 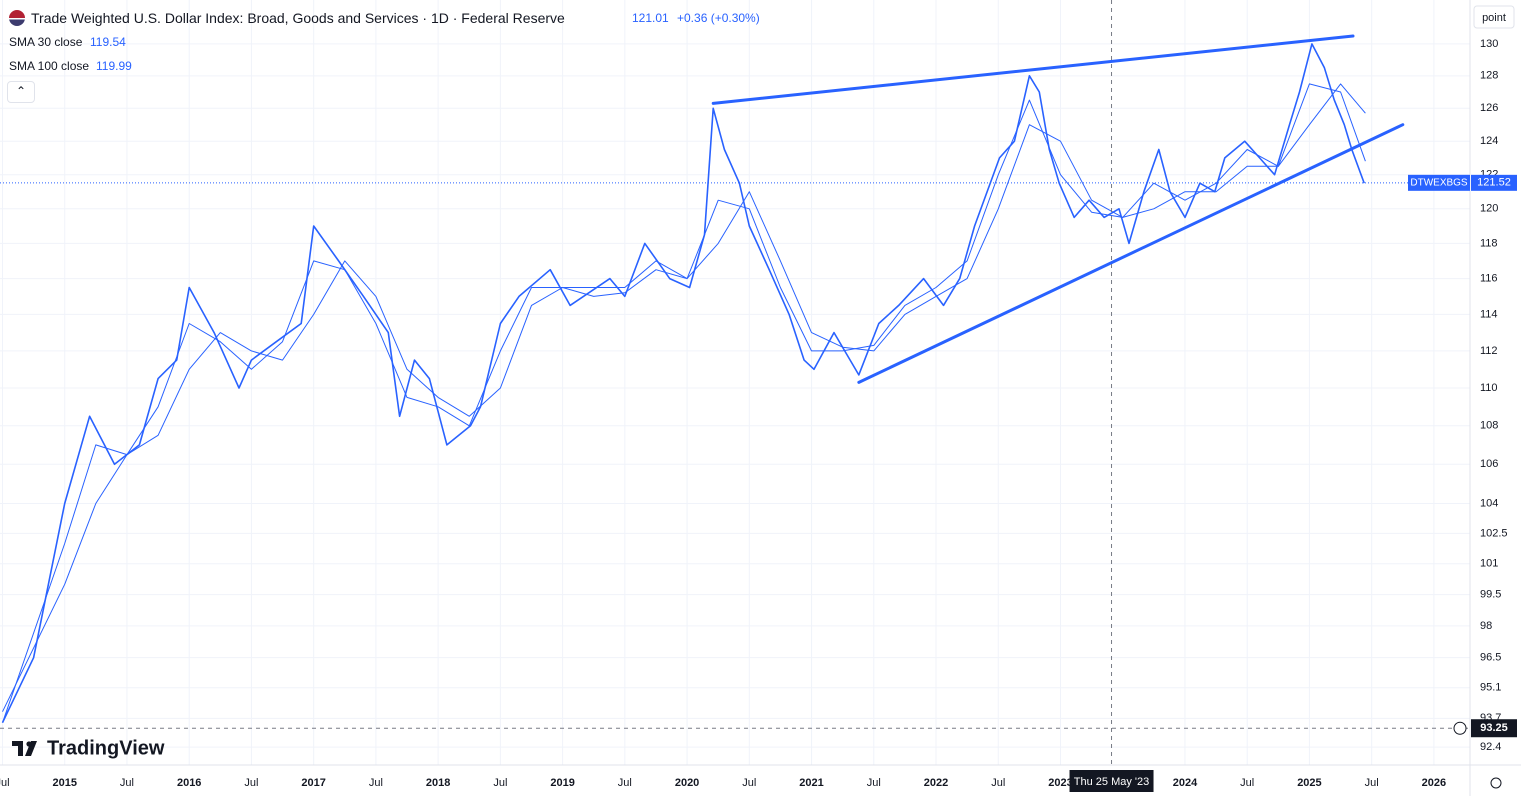 I want to click on y-tick-label: 124, so click(x=1489, y=141).